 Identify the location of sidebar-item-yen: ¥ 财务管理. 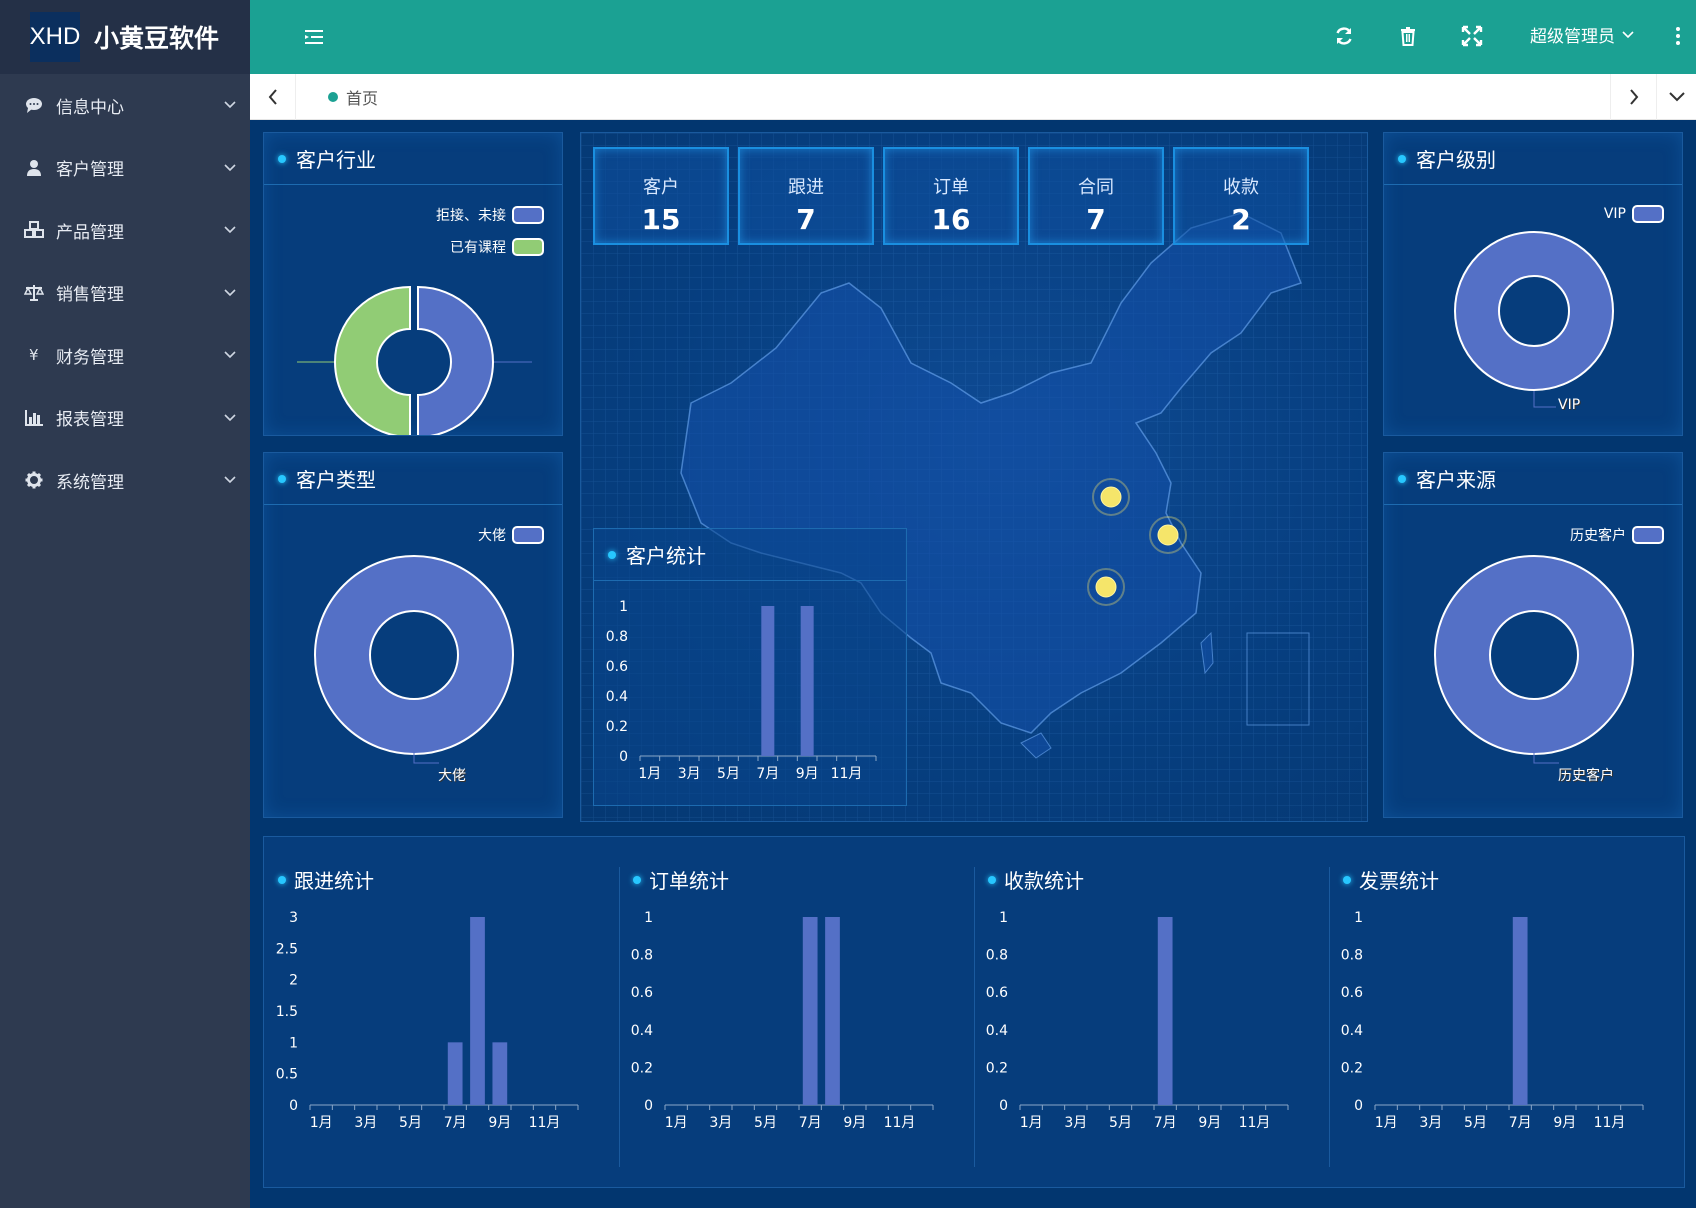
(125, 355).